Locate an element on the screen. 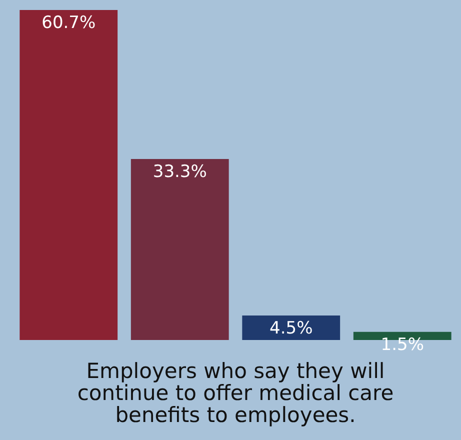 This screenshot has height=440, width=461. data-label: 60.7% is located at coordinates (69, 23).